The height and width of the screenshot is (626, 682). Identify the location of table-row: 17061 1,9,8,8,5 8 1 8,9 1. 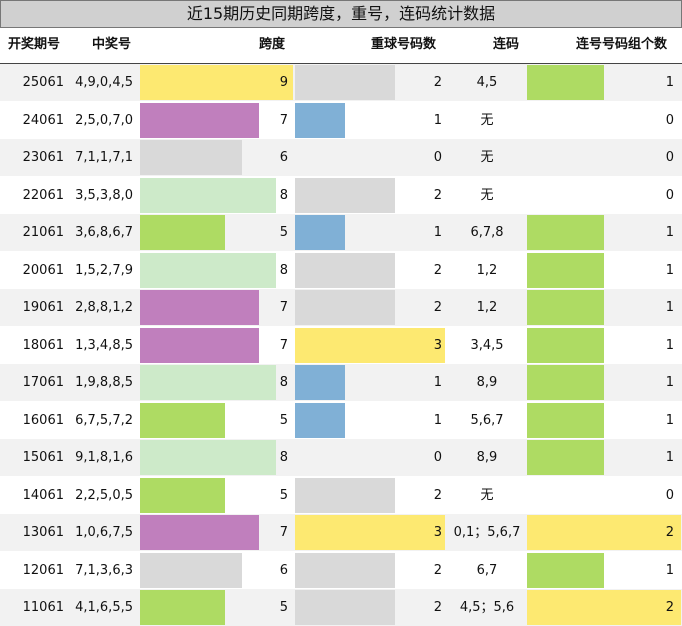
(341, 382).